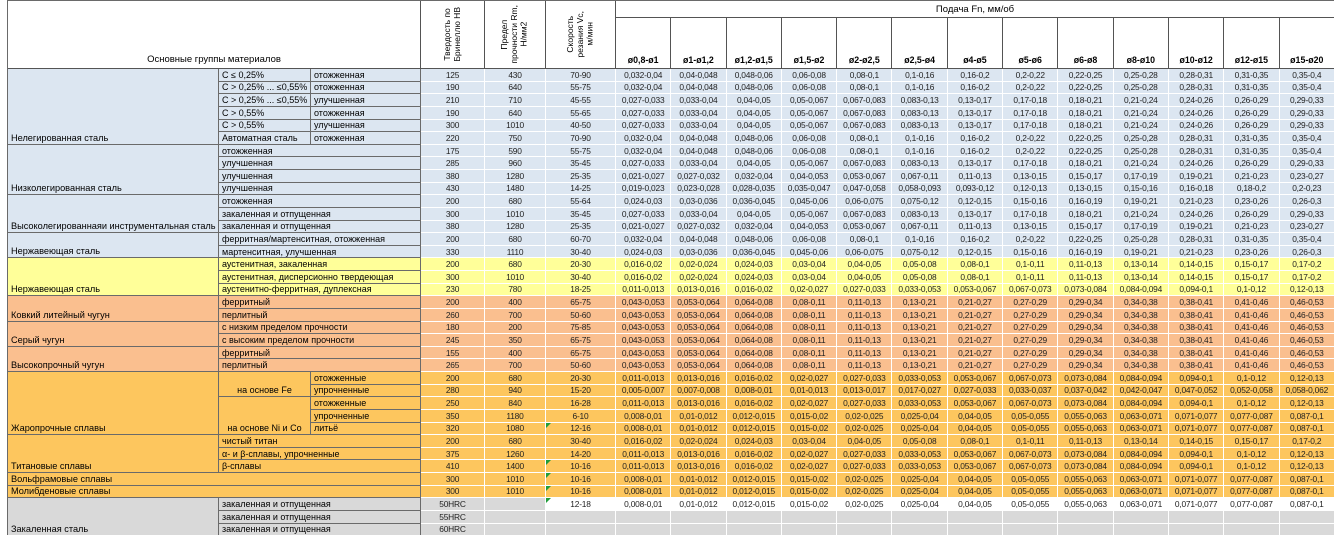 The image size is (1334, 535). Describe the element at coordinates (581, 290) in the screenshot. I see `speed-value: 18-25` at that location.